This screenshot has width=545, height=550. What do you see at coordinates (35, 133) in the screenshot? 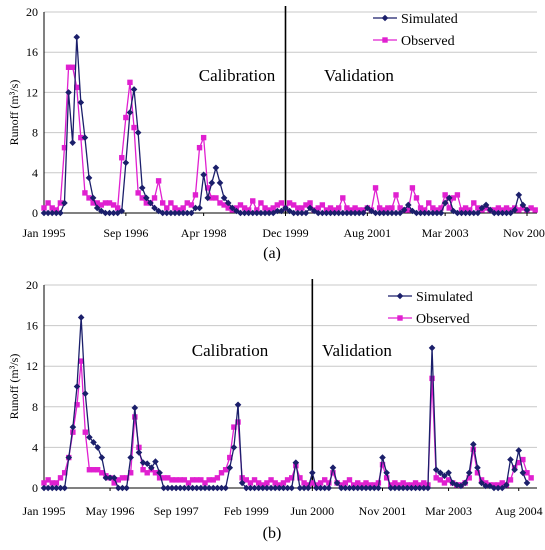
I see `y-tick-label: 8` at bounding box center [35, 133].